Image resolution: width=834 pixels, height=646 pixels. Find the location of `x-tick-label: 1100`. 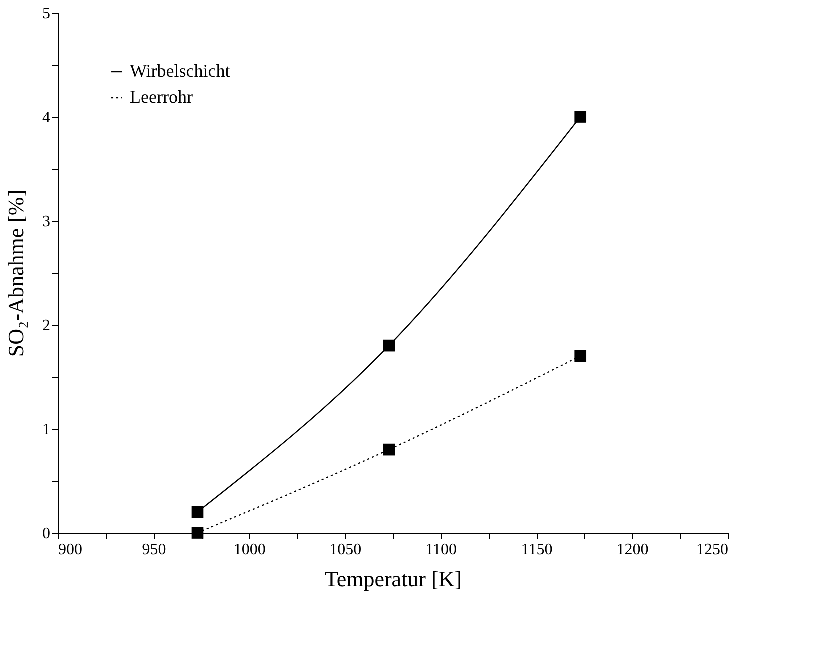

x-tick-label: 1100 is located at coordinates (442, 550).